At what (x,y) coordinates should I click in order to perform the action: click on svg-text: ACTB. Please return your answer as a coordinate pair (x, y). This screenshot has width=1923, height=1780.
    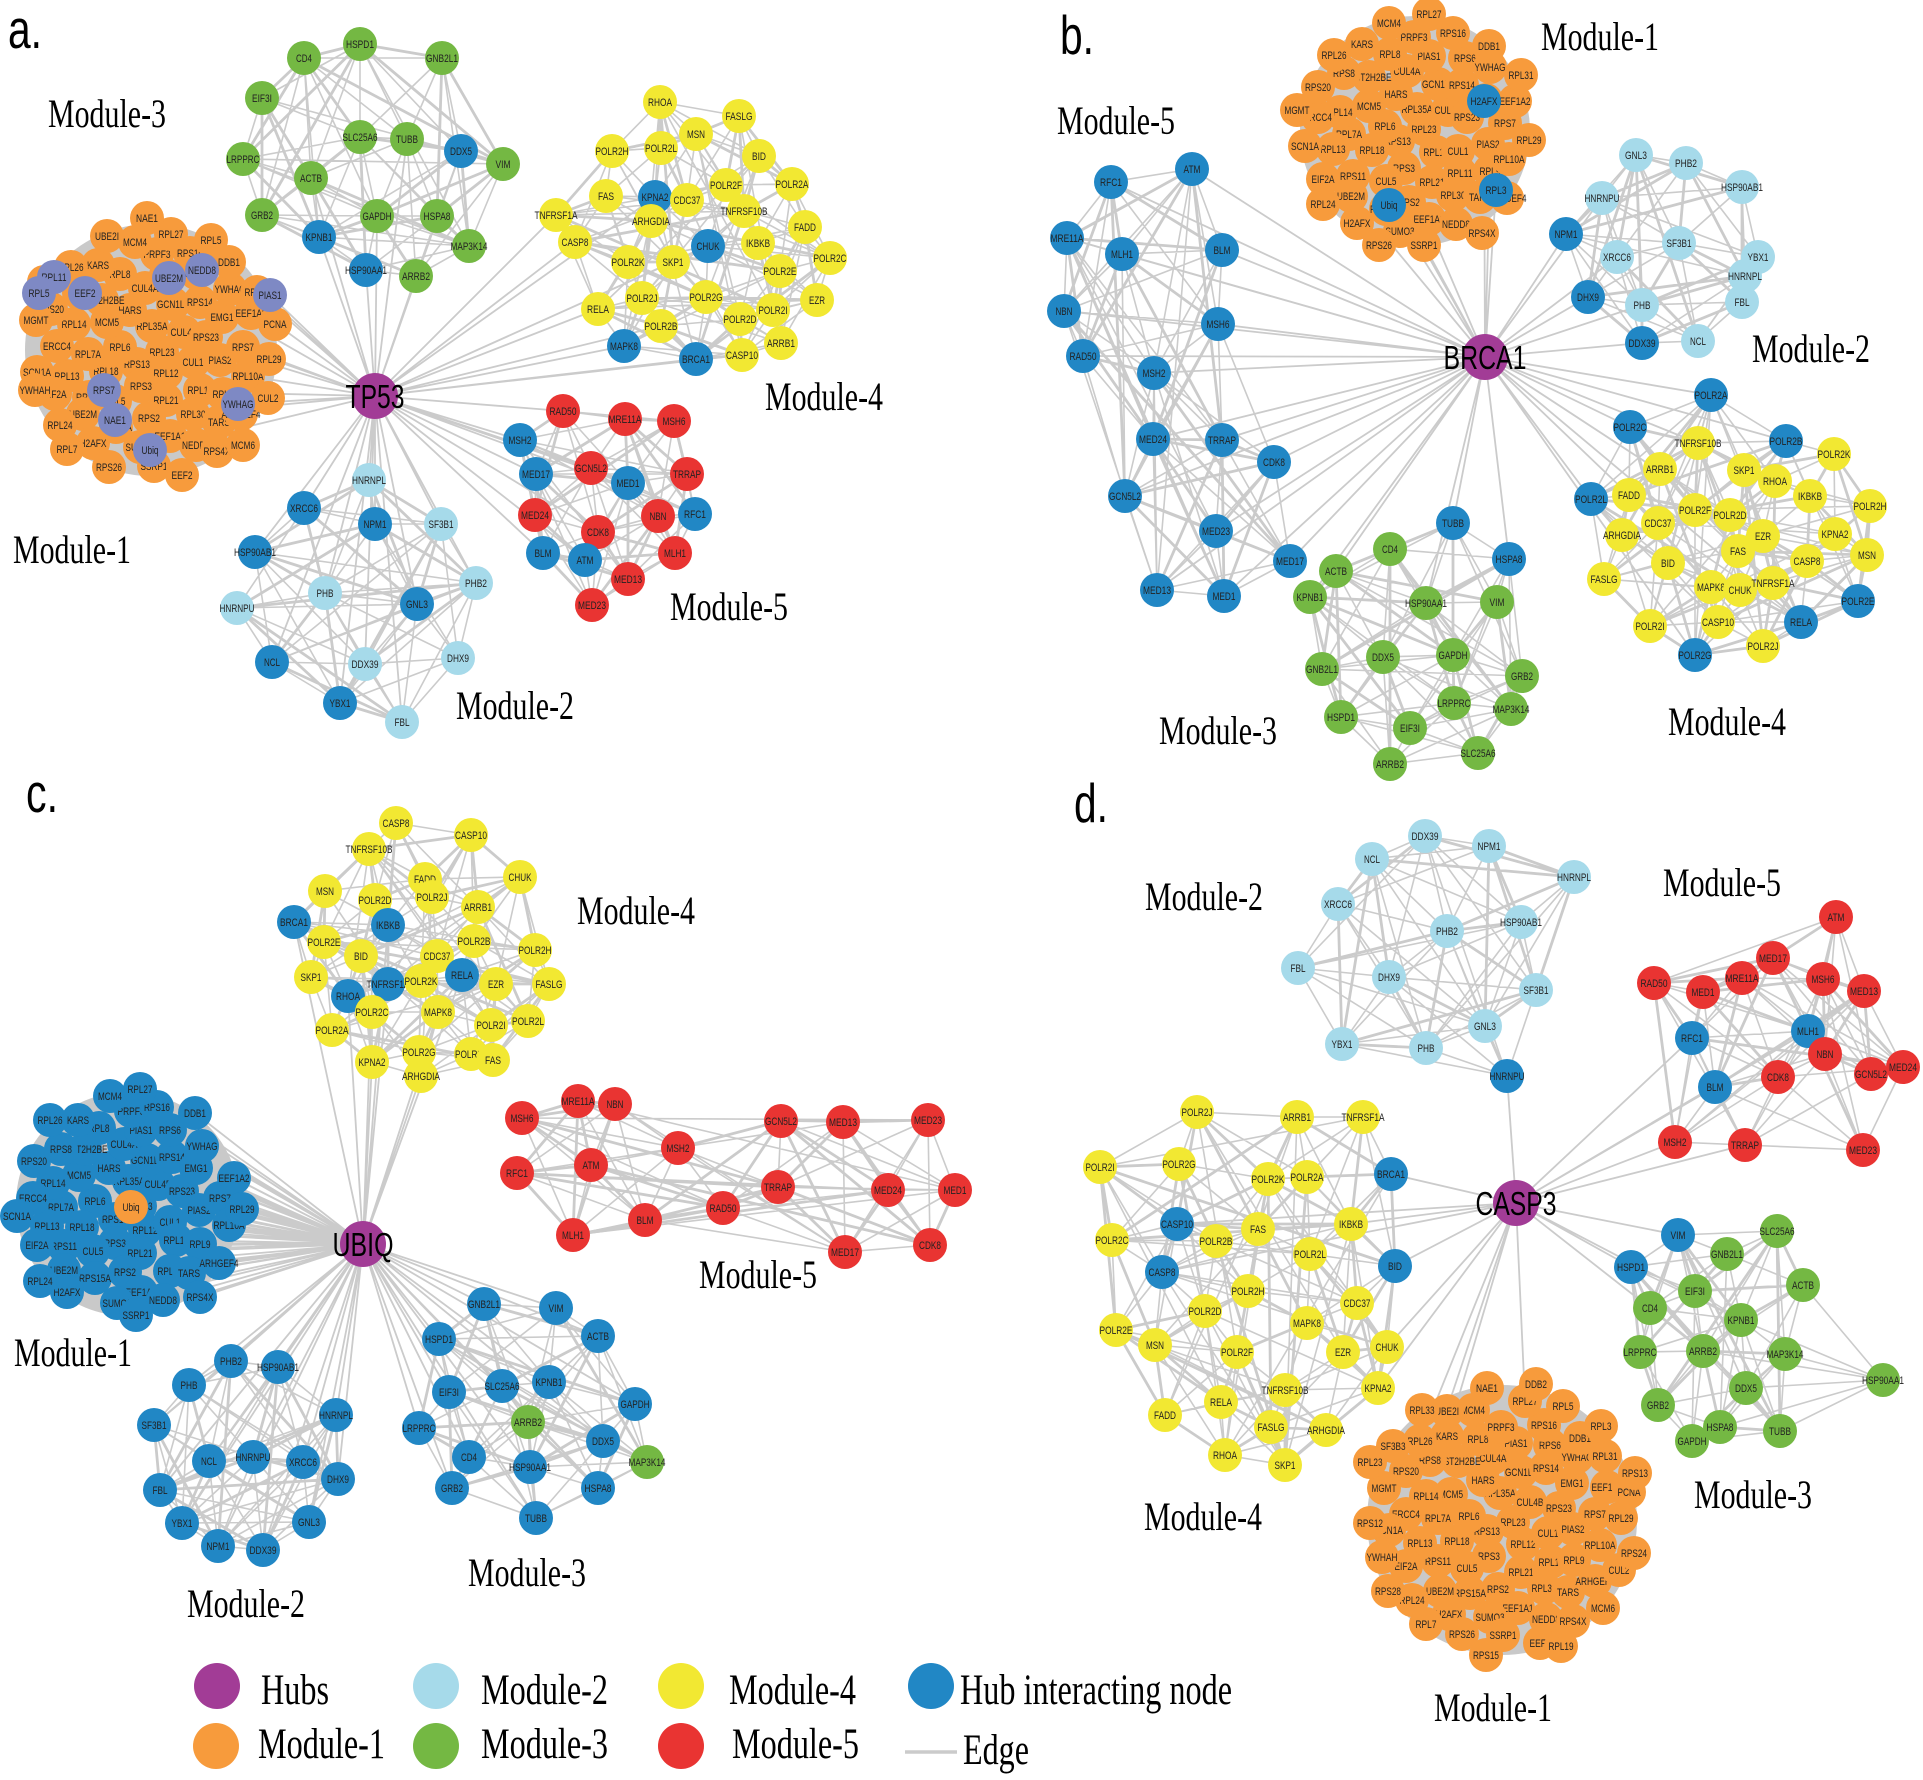
    Looking at the image, I should click on (311, 179).